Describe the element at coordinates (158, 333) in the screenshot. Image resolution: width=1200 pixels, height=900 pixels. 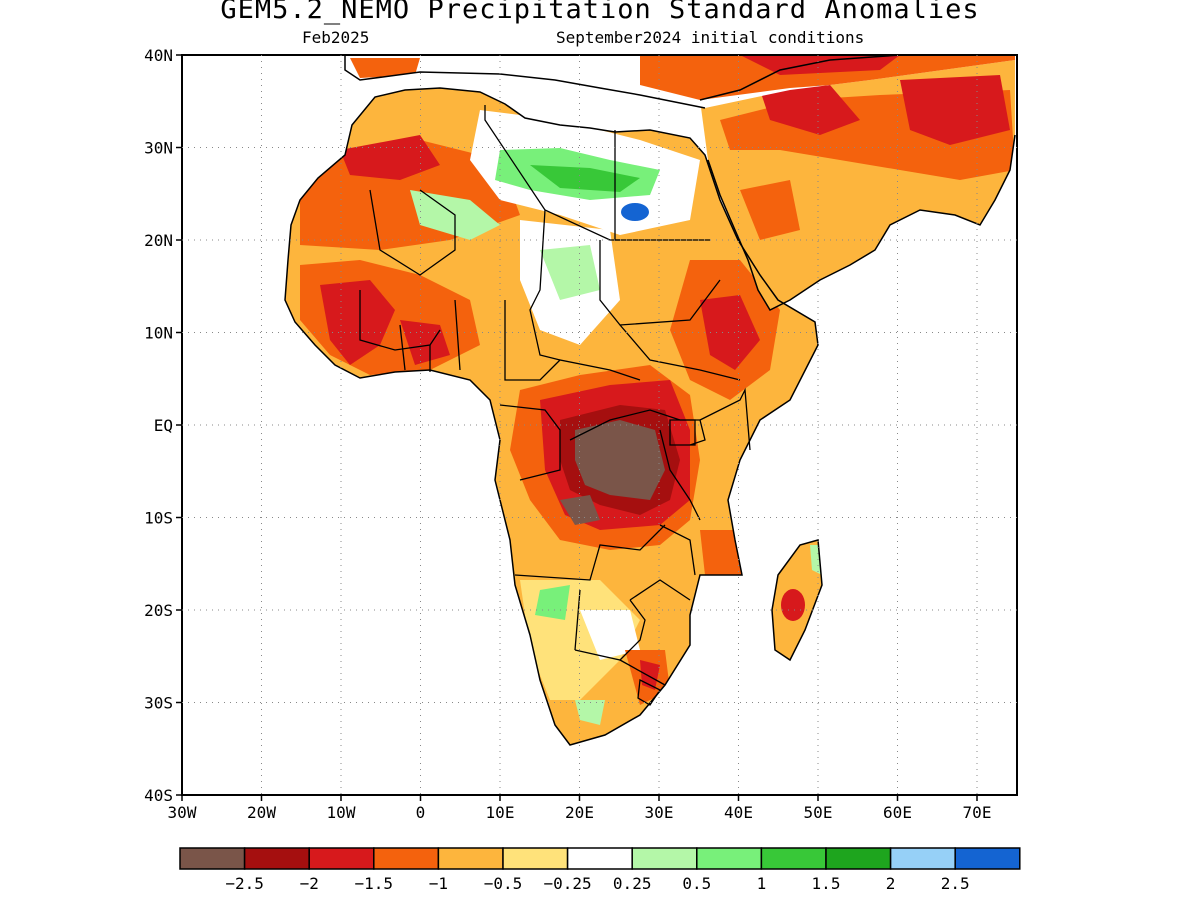
I see `latitude-label: 10N` at that location.